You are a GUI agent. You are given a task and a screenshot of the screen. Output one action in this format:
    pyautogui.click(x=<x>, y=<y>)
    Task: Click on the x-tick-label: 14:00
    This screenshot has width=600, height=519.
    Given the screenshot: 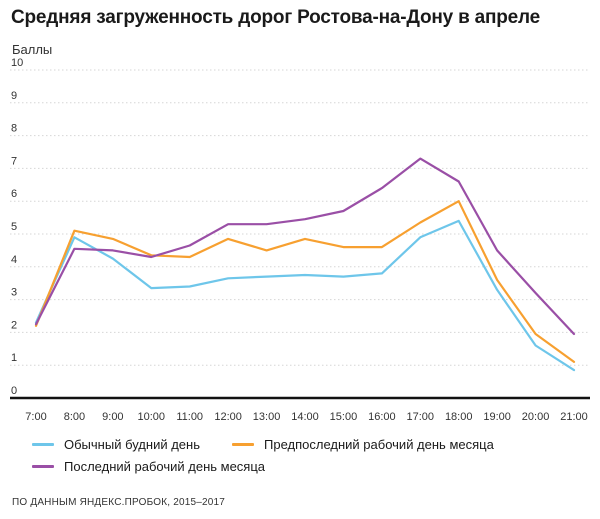 What is the action you would take?
    pyautogui.click(x=305, y=417)
    